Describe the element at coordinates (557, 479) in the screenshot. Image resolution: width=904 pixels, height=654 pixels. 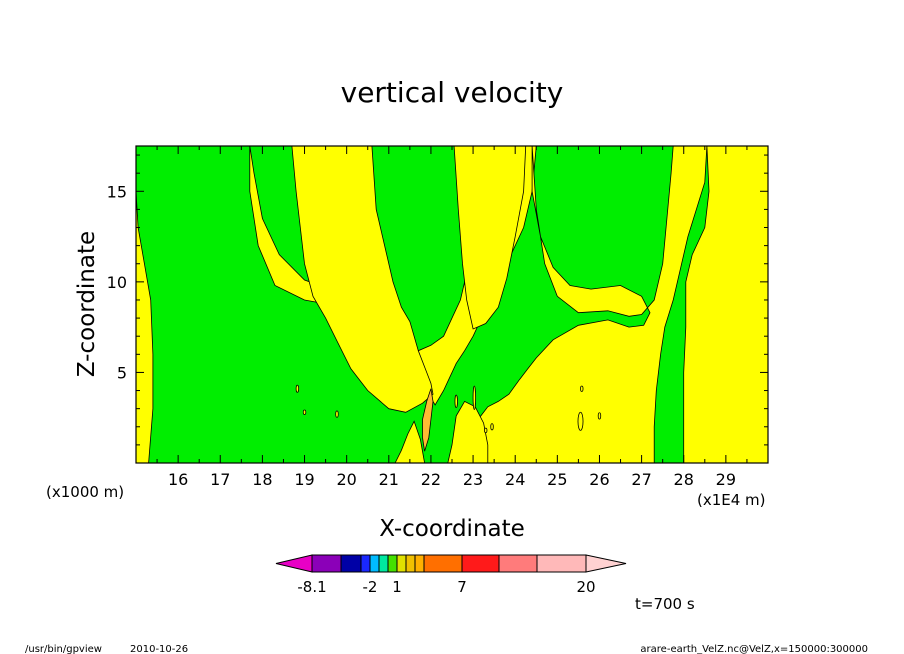
I see `x-tick-label: 25` at that location.